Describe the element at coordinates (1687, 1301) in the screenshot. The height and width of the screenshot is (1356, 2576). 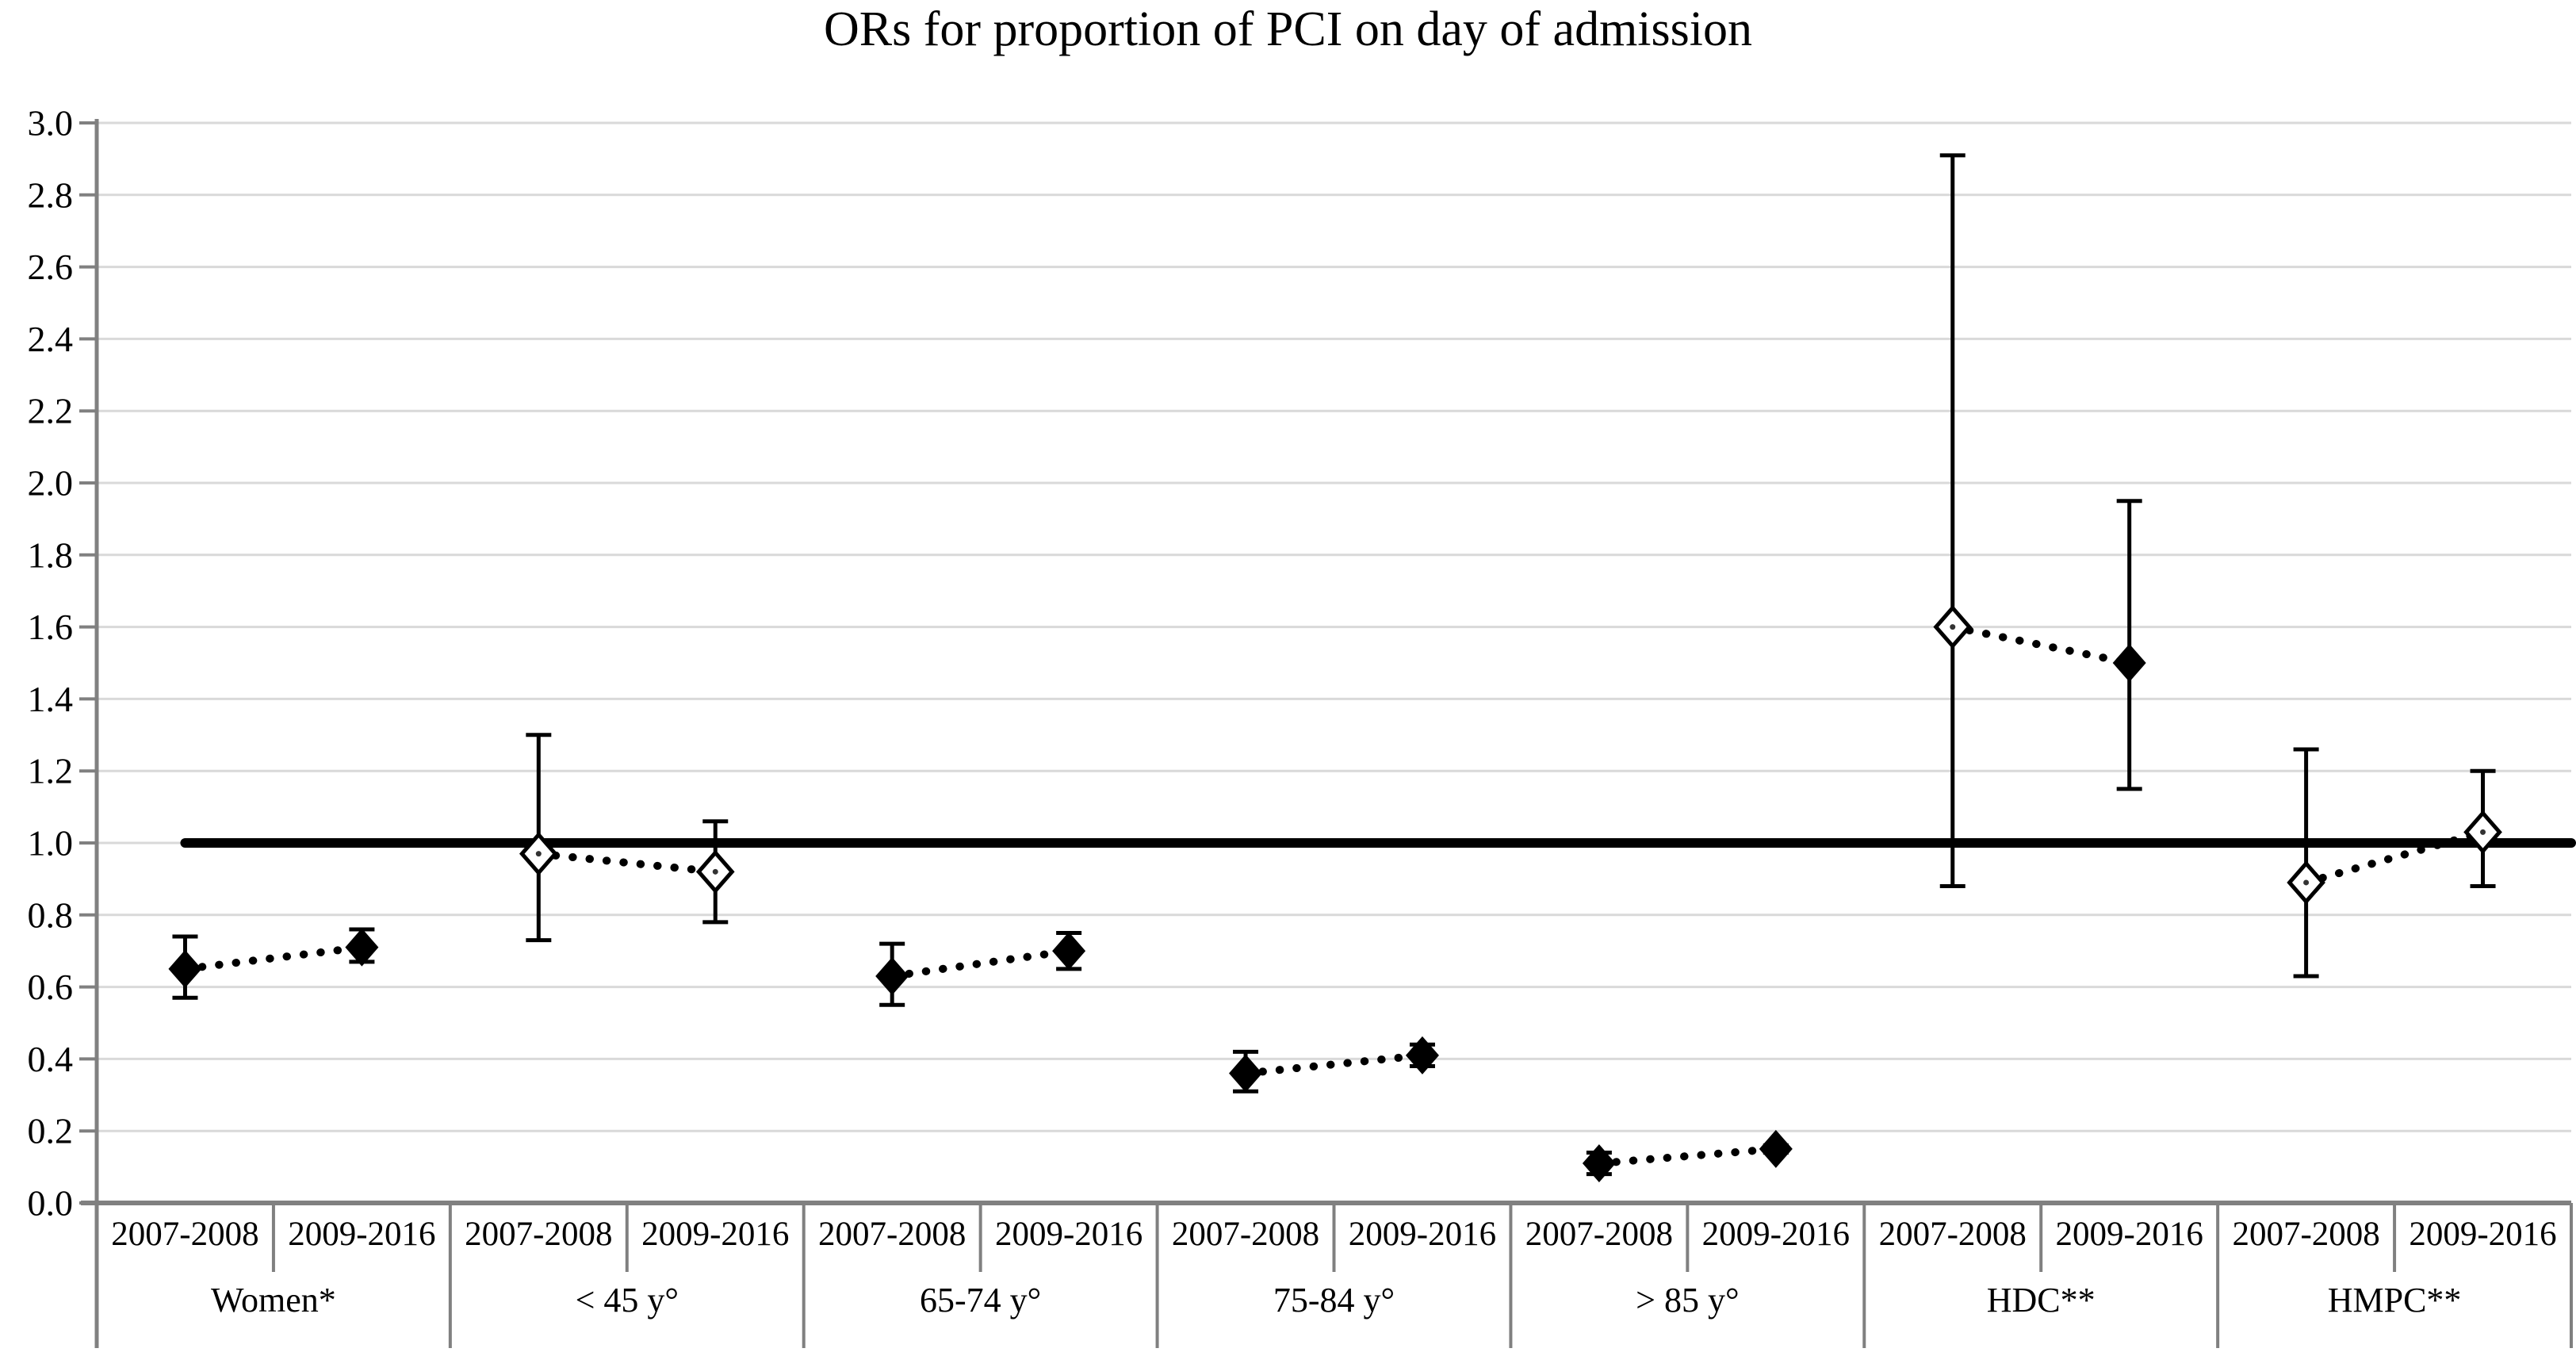
I see `group-label: > 85 y°` at that location.